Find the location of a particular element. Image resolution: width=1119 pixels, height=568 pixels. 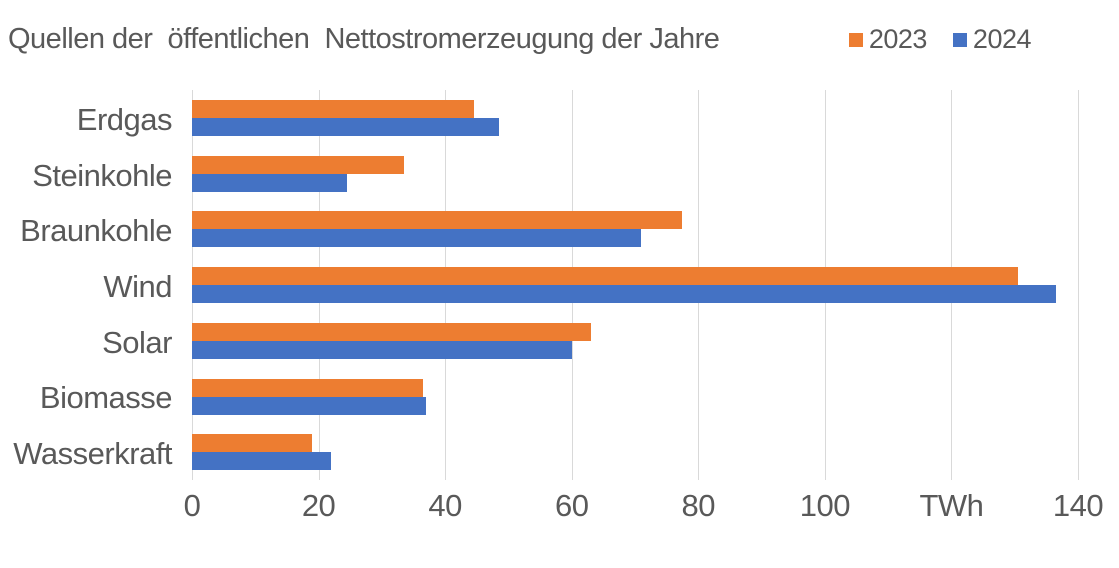

bar-2023-braunkohle is located at coordinates (437, 220).